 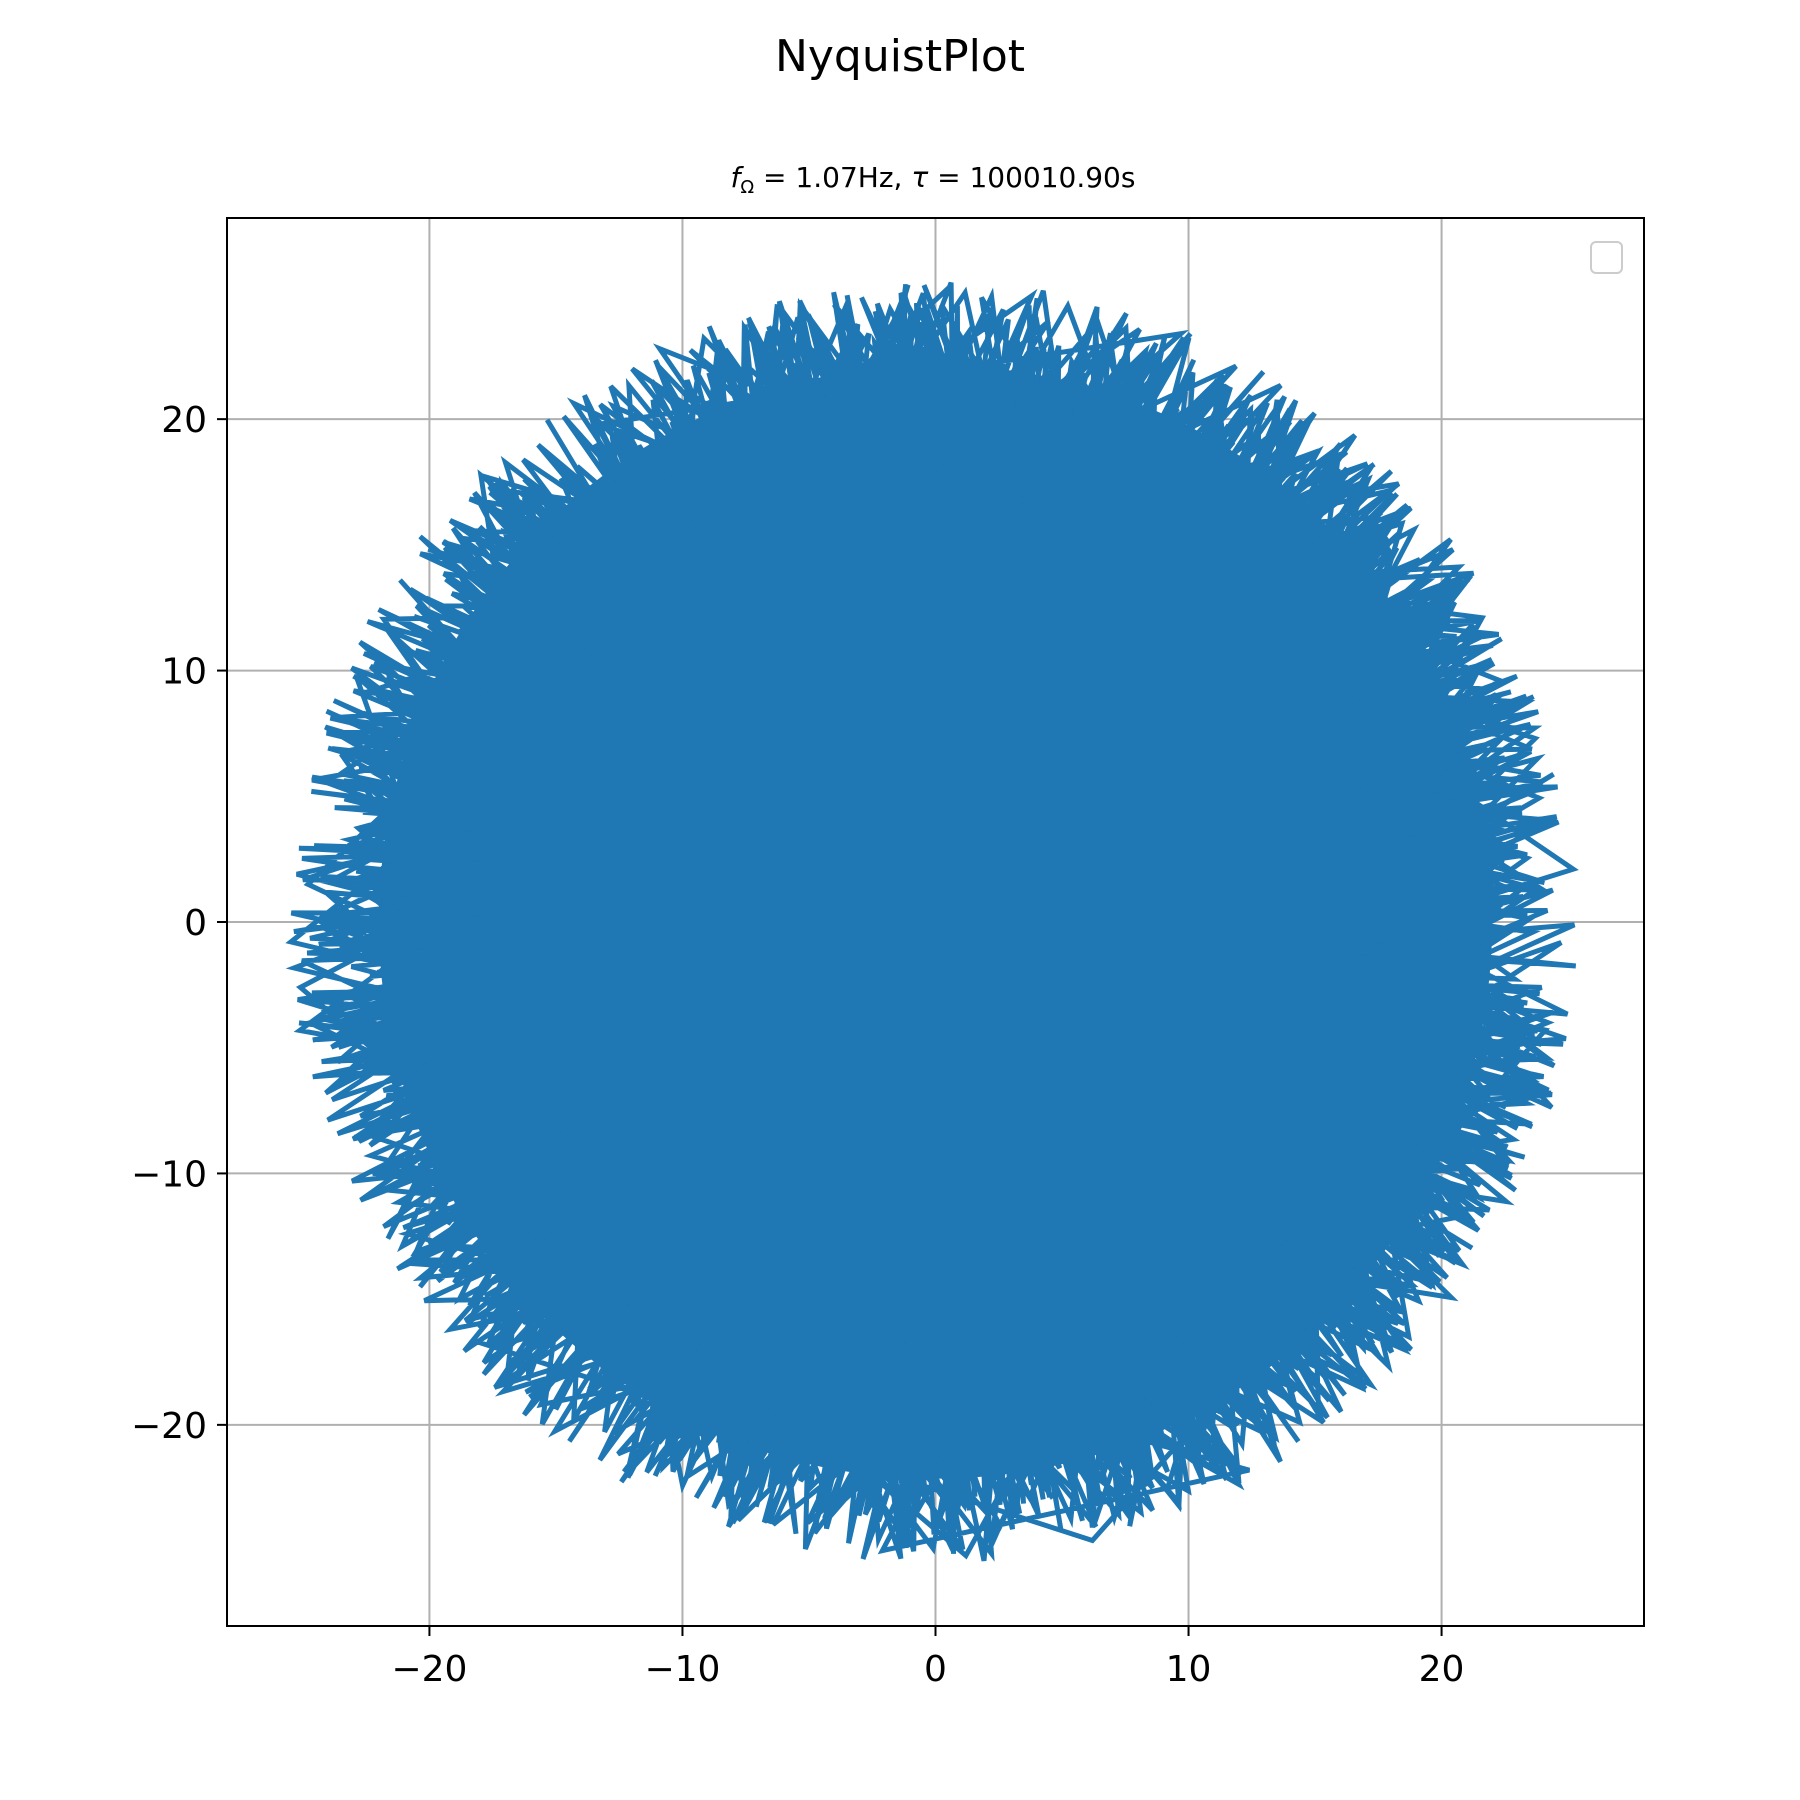 What do you see at coordinates (1606, 257) in the screenshot?
I see `legend-box` at bounding box center [1606, 257].